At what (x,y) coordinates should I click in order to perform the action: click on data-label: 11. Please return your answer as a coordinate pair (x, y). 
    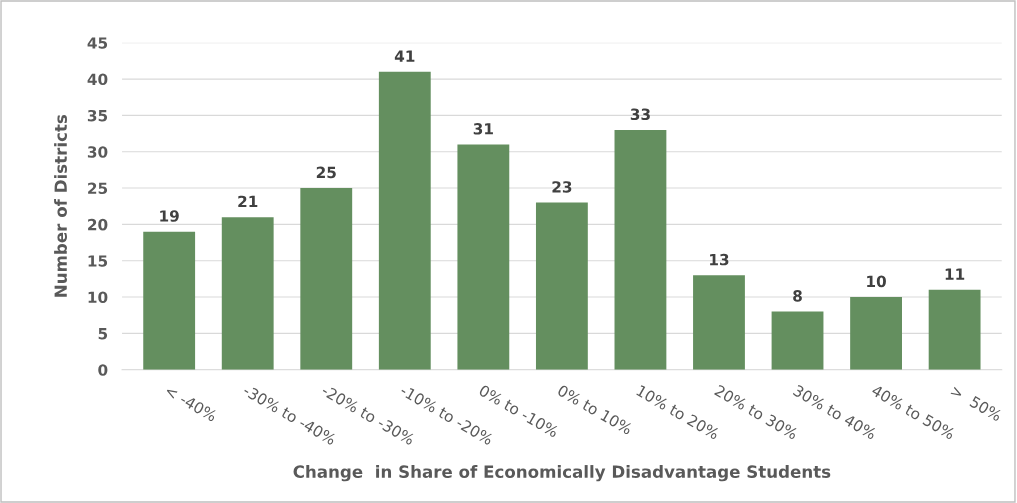
    Looking at the image, I should click on (955, 274).